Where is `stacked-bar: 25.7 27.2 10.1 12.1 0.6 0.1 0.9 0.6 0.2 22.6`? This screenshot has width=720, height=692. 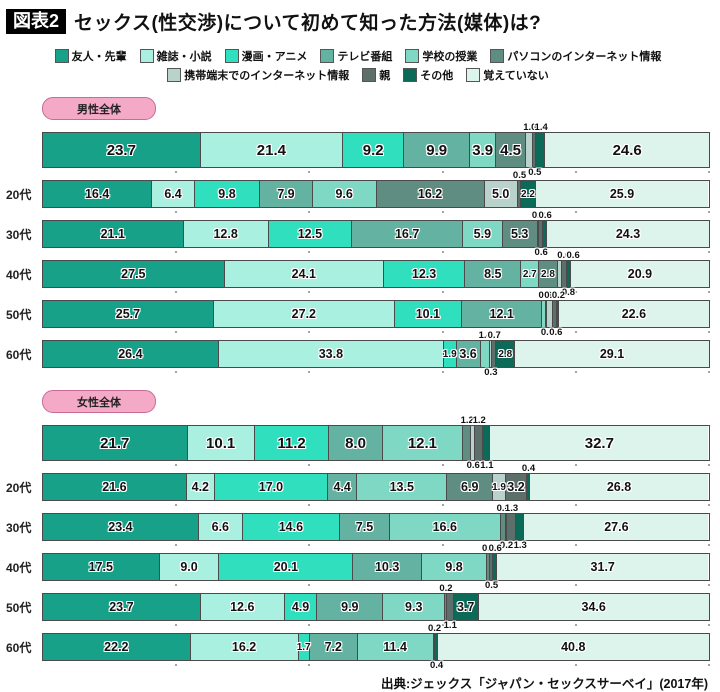
stacked-bar: 25.7 27.2 10.1 12.1 0.6 0.1 0.9 0.6 0.2 22.6 is located at coordinates (376, 314).